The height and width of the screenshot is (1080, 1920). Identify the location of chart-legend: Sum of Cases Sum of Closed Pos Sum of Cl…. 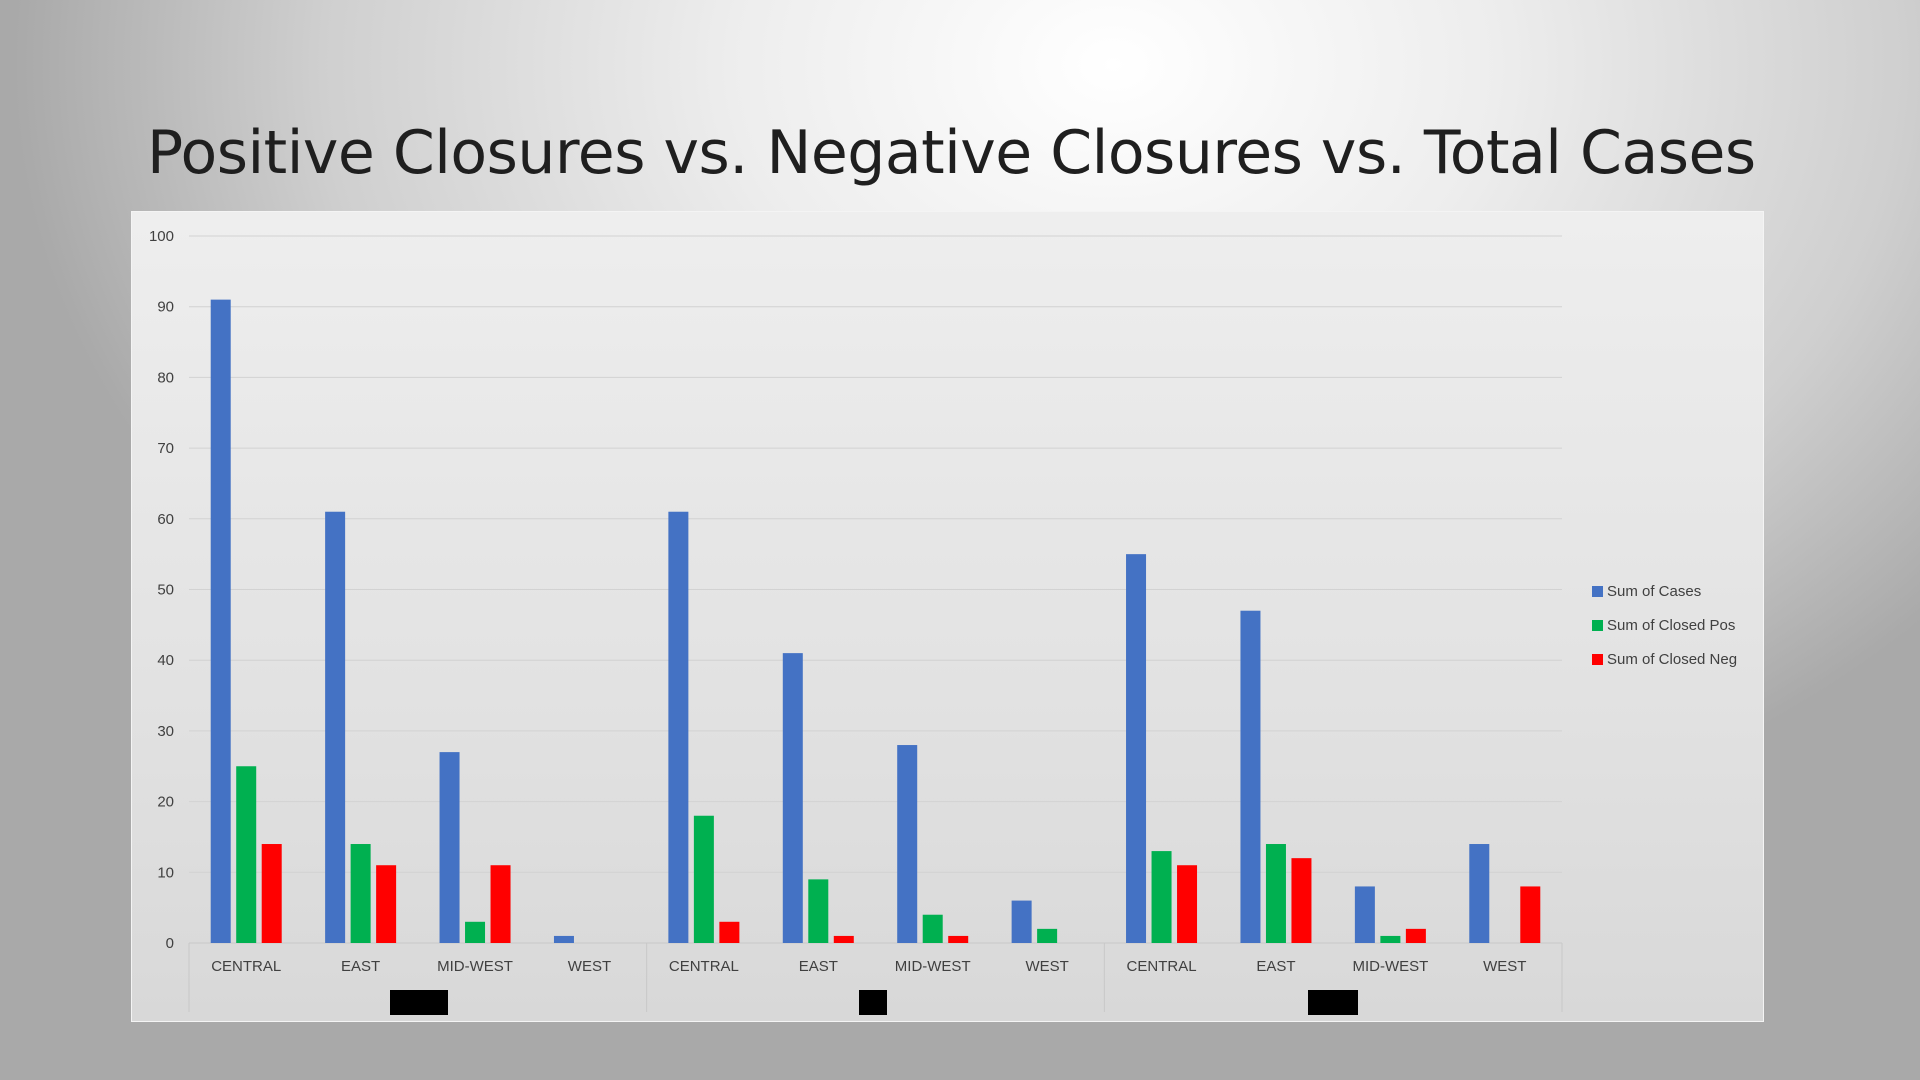
(1664, 625).